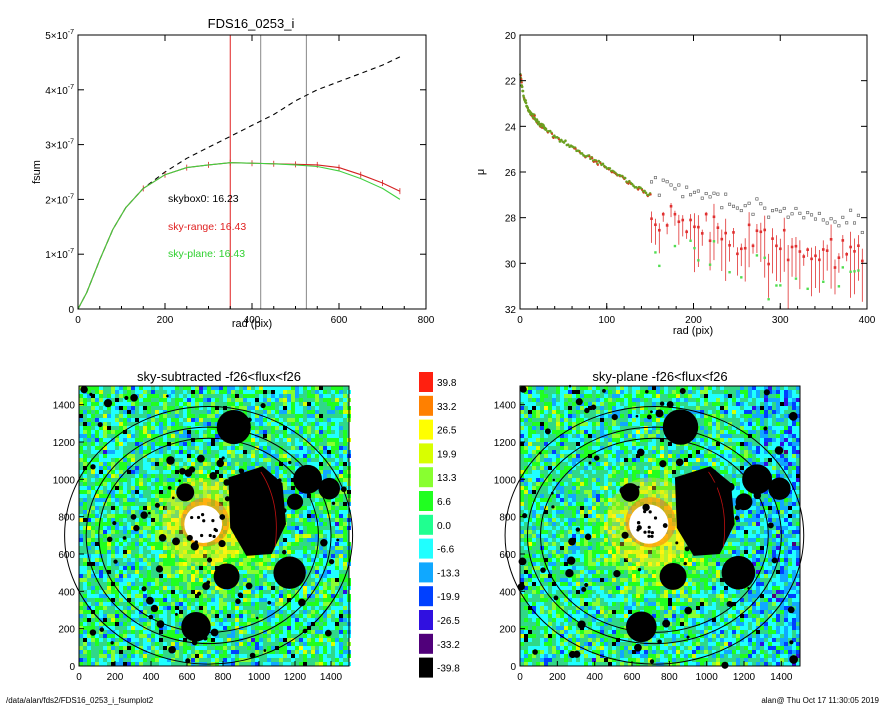 The height and width of the screenshot is (708, 885). Describe the element at coordinates (208, 582) in the screenshot. I see `small-mask` at that location.